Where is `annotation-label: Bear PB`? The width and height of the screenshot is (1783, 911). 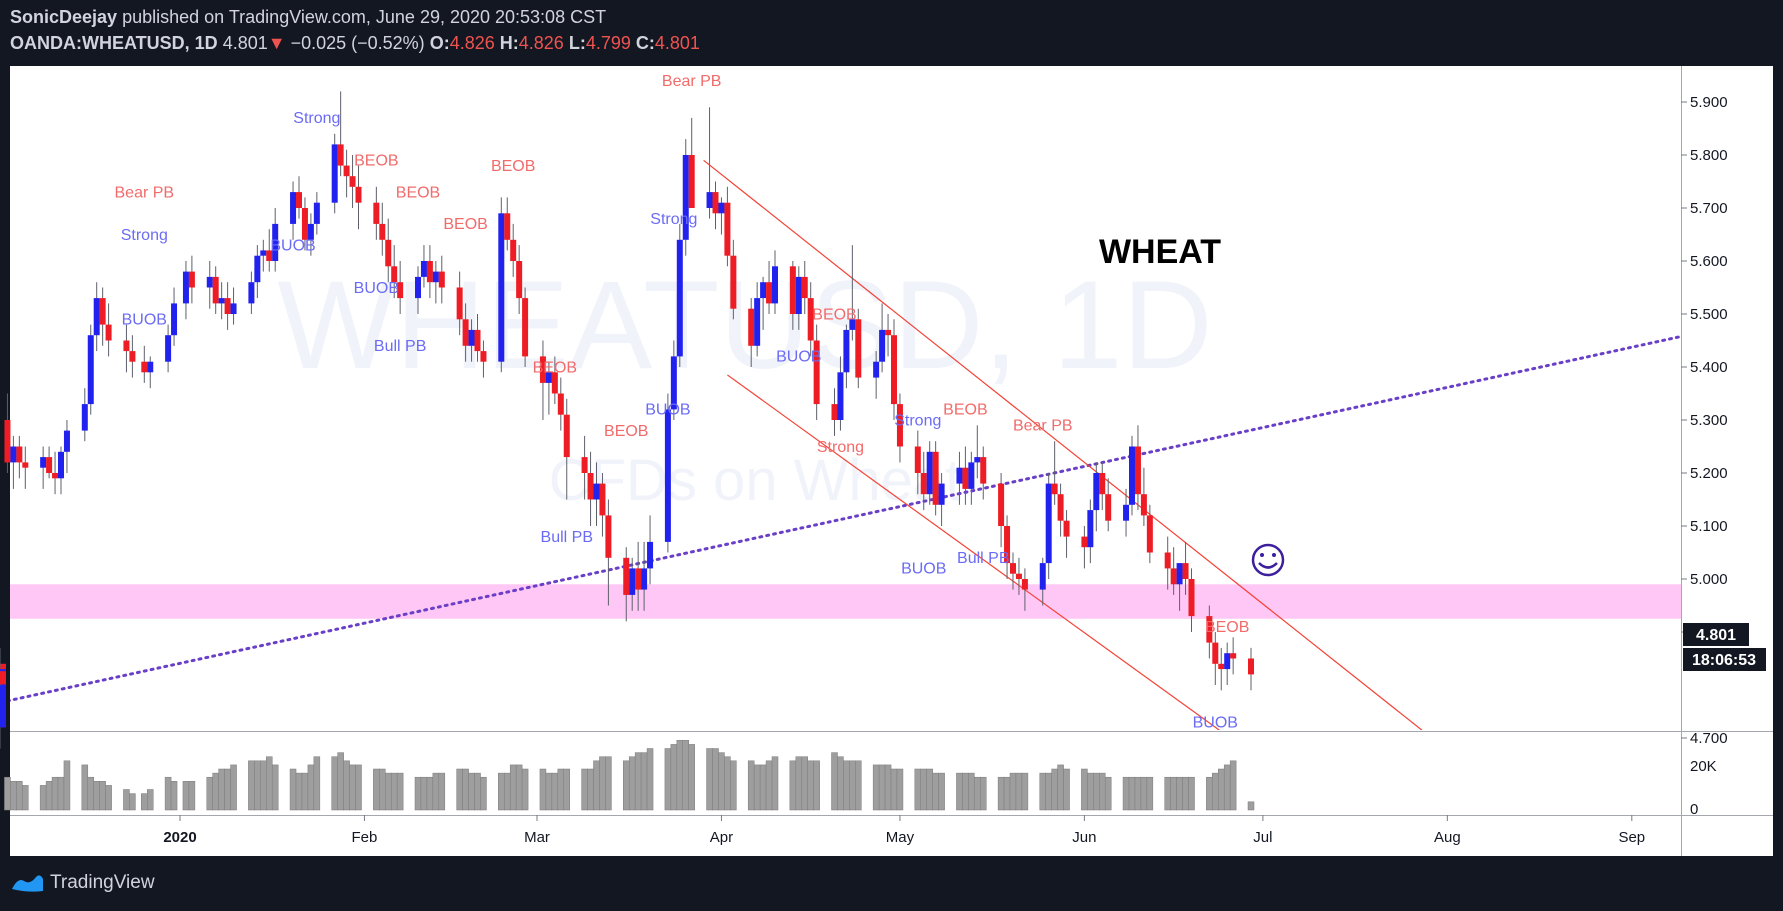
annotation-label: Bear PB is located at coordinates (145, 192).